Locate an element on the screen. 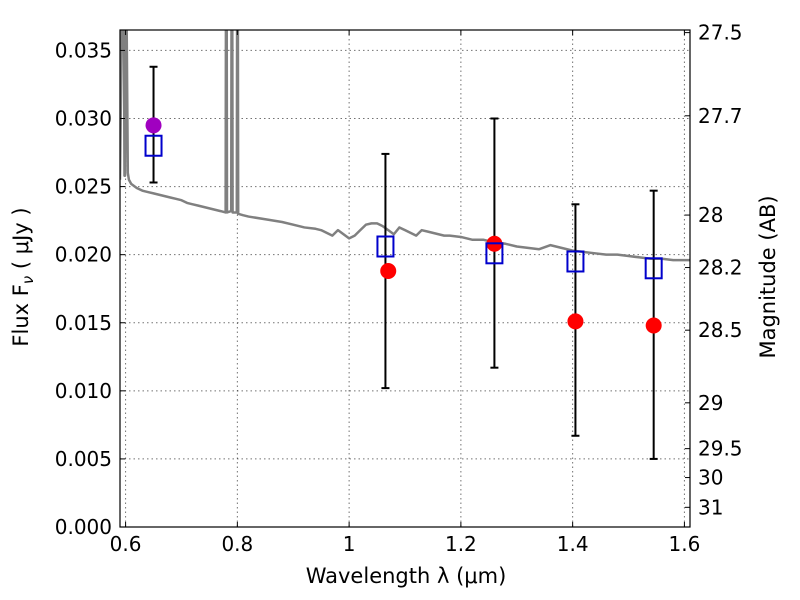  y-axis-label-subscript: ν is located at coordinates (28, 280).